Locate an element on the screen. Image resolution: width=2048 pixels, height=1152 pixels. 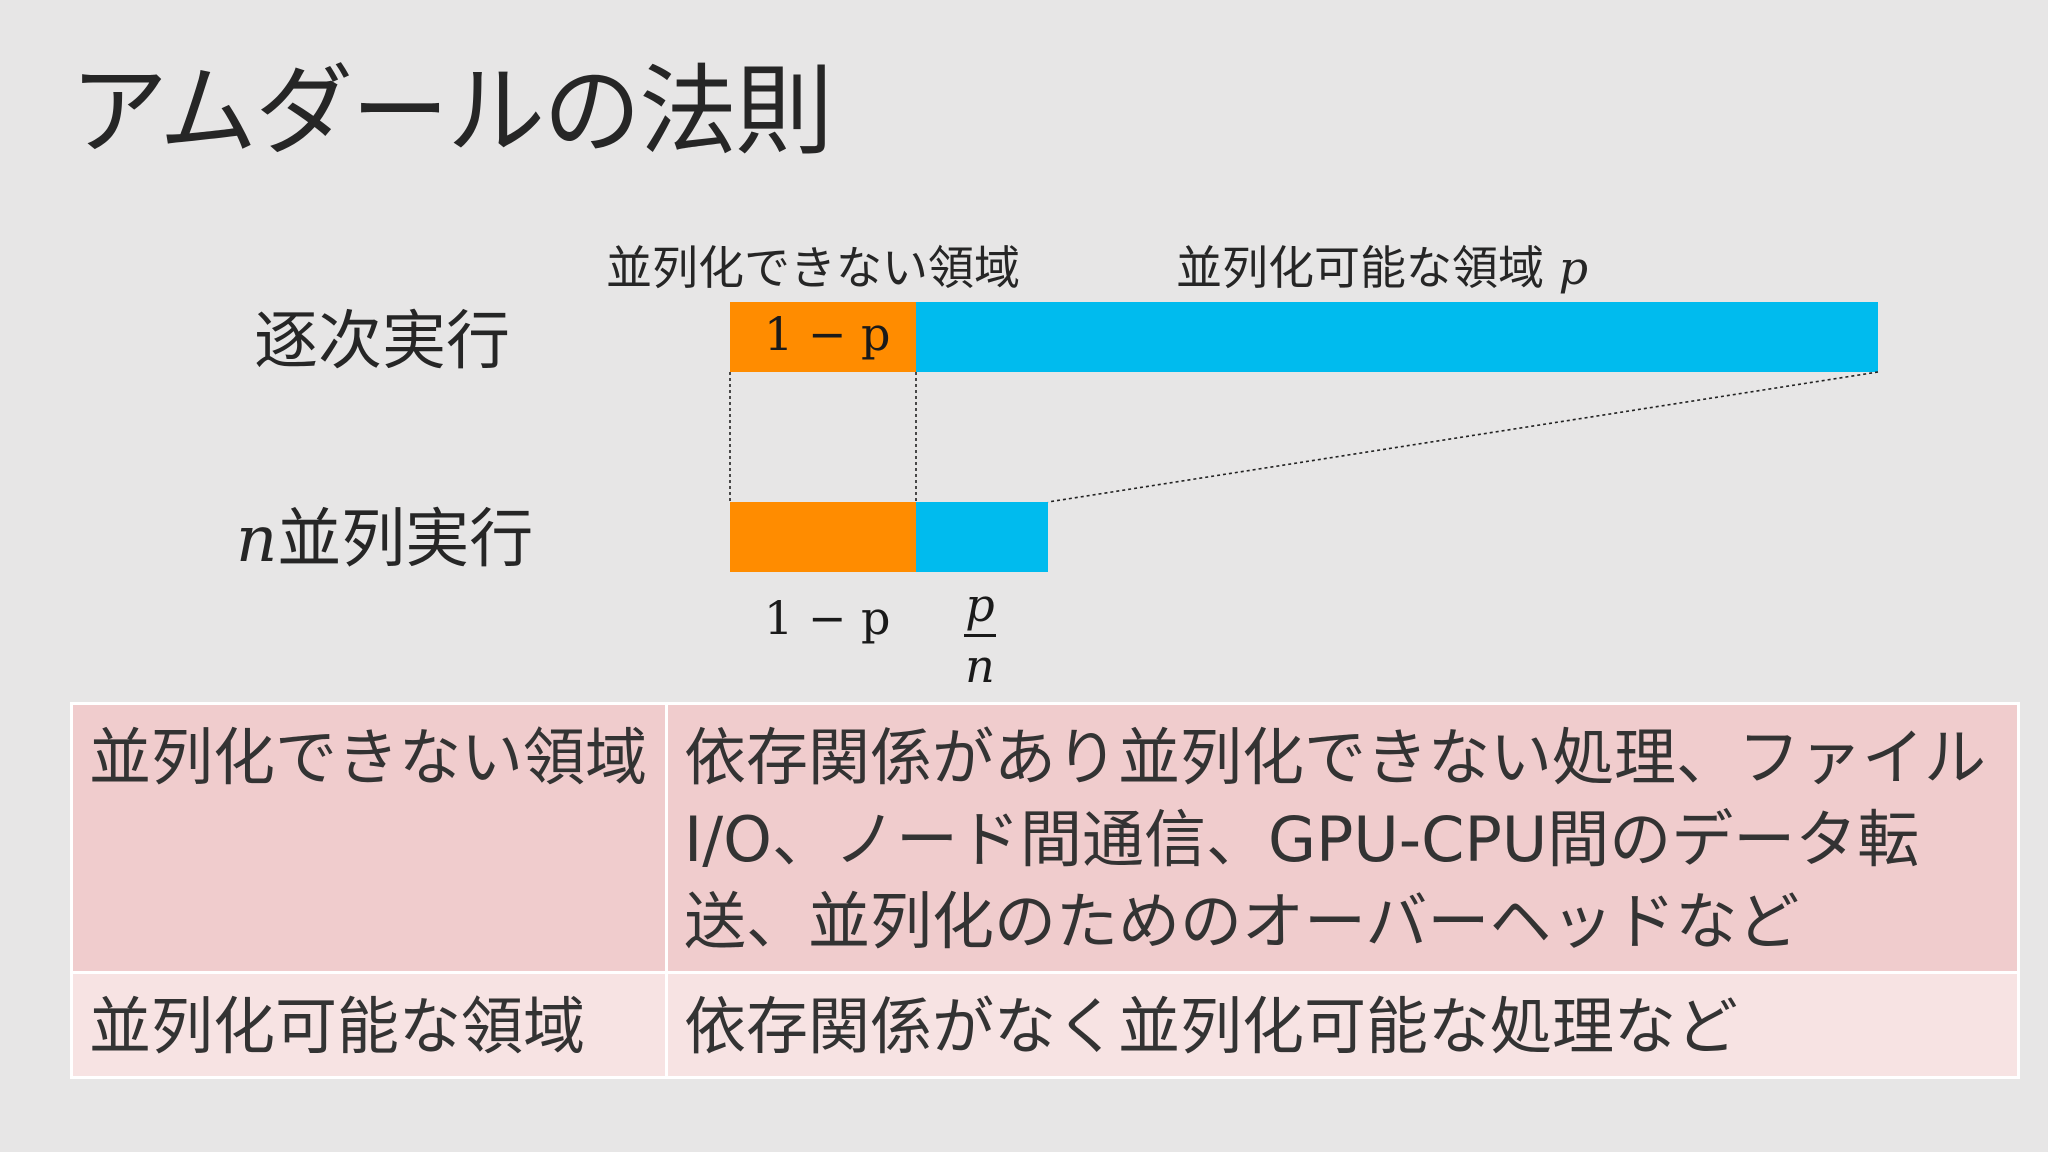
fraction-bar is located at coordinates (980, 635).